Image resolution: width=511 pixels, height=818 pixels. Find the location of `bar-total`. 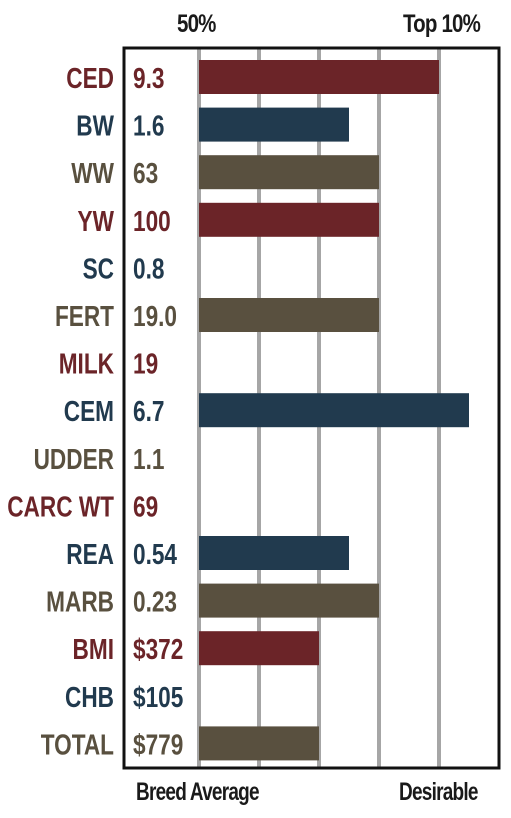

bar-total is located at coordinates (259, 743).